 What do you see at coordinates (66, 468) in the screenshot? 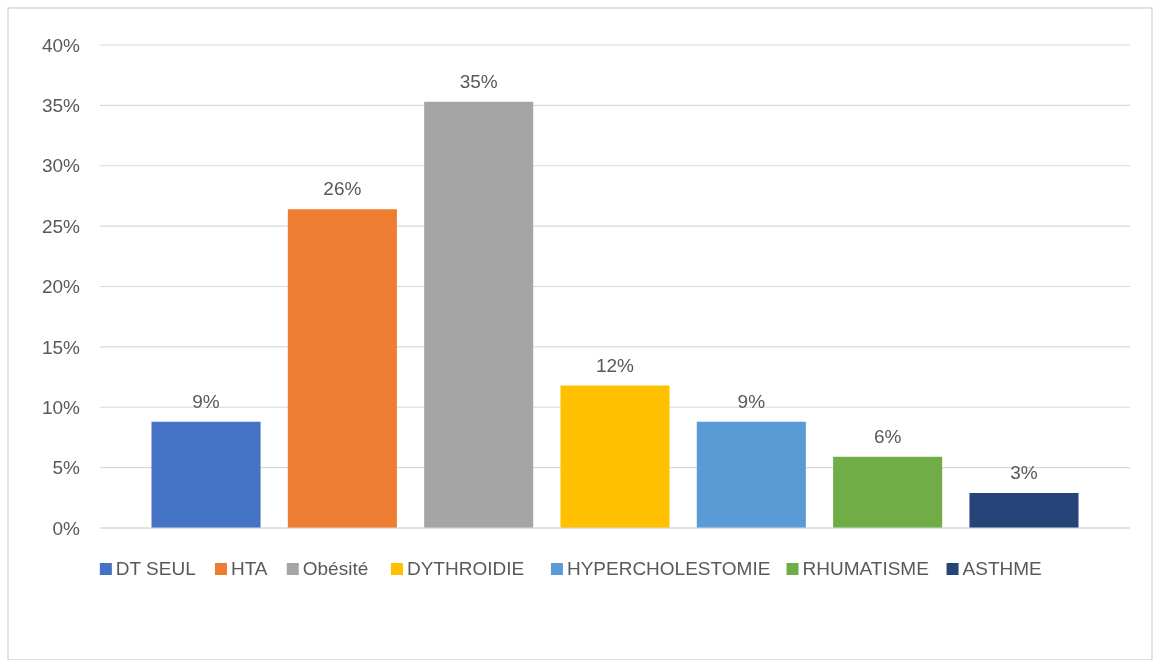
I see `y-tick-label: 5%` at bounding box center [66, 468].